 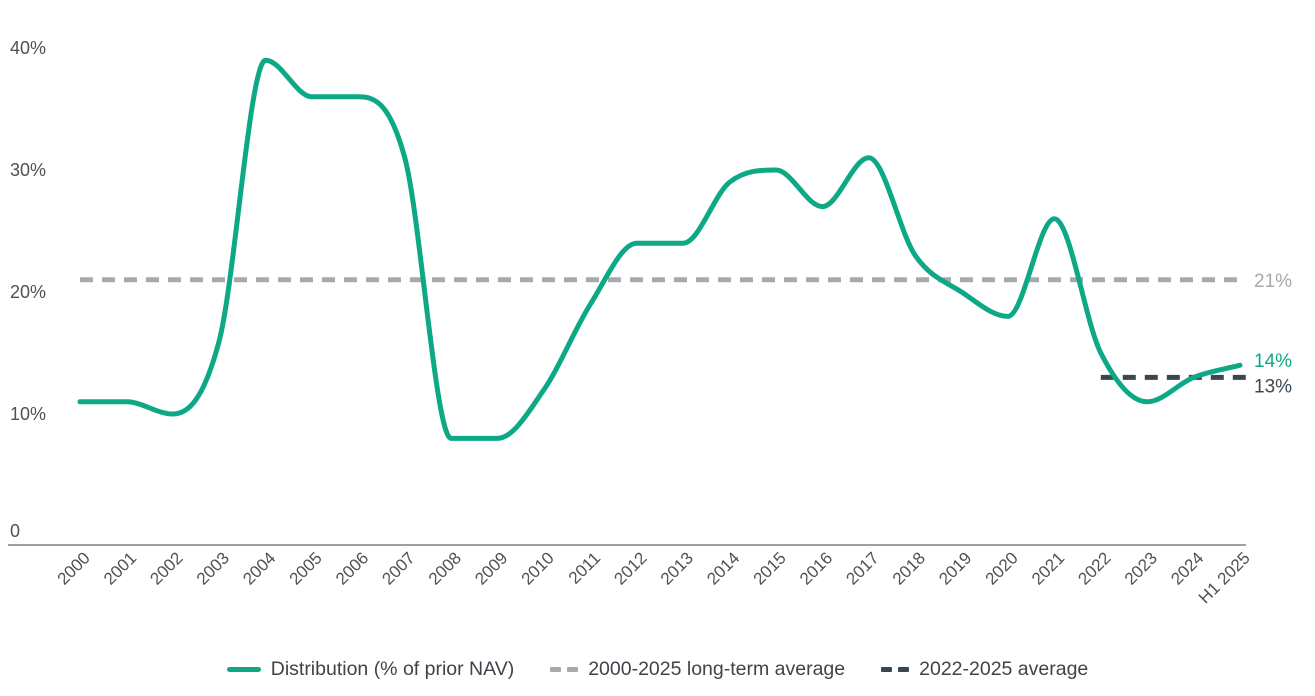 What do you see at coordinates (1273, 361) in the screenshot?
I see `distribution-end-value-label: 14%` at bounding box center [1273, 361].